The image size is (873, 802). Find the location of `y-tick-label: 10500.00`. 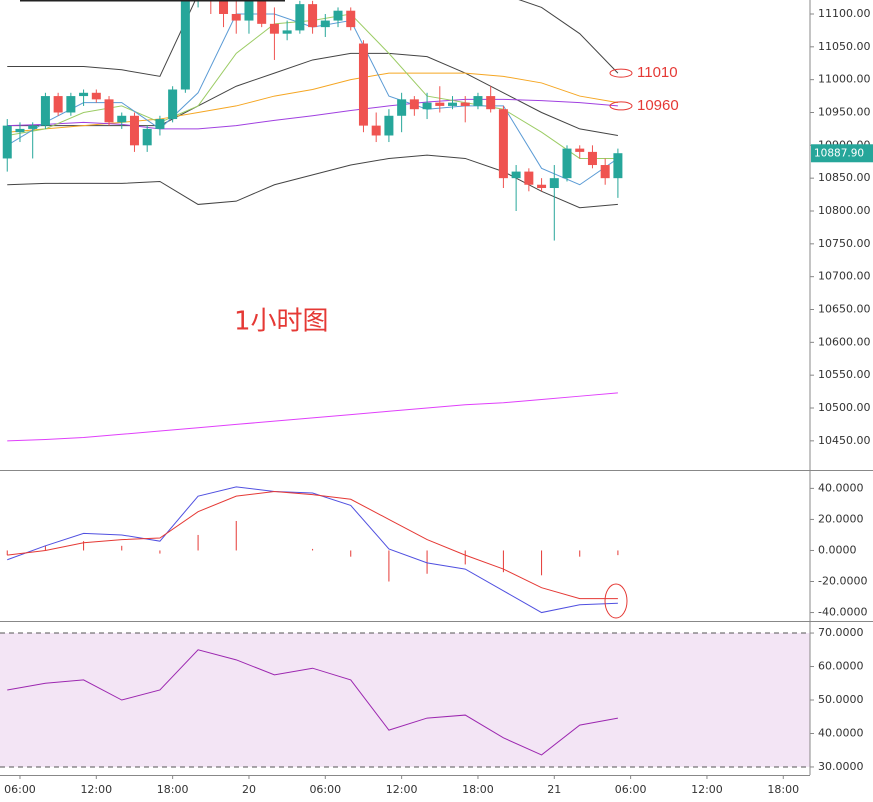

y-tick-label: 10500.00 is located at coordinates (844, 407).